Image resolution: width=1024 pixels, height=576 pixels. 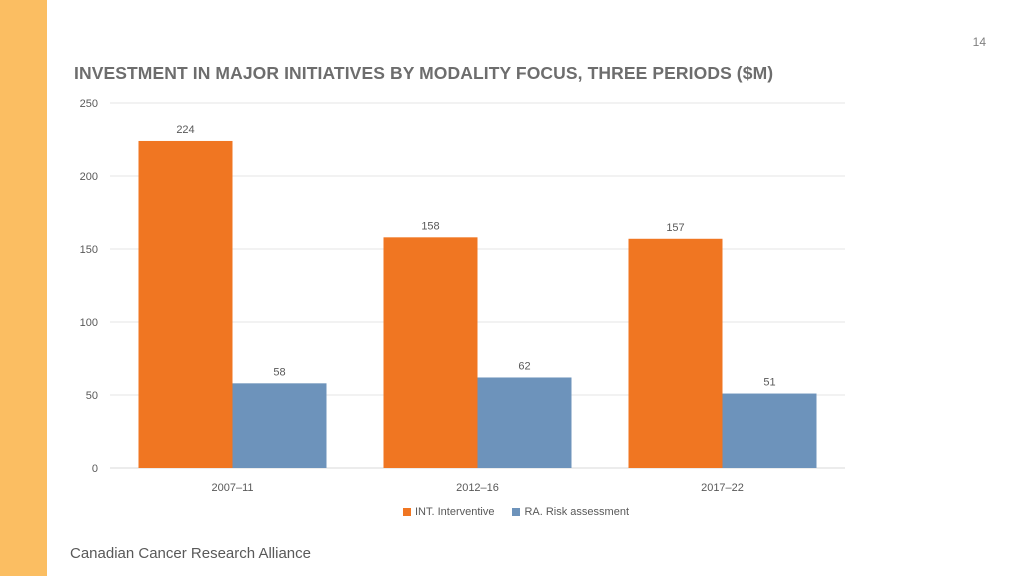 I want to click on data-label: 51, so click(x=769, y=383).